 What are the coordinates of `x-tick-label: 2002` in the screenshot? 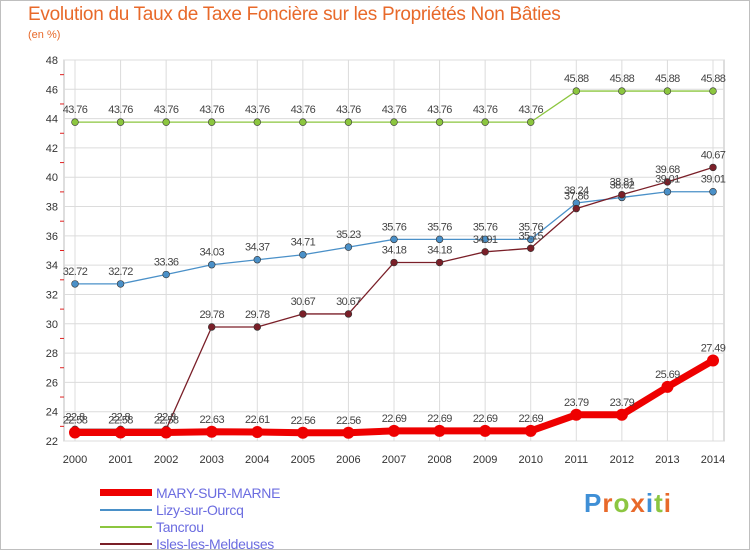 It's located at (166, 460).